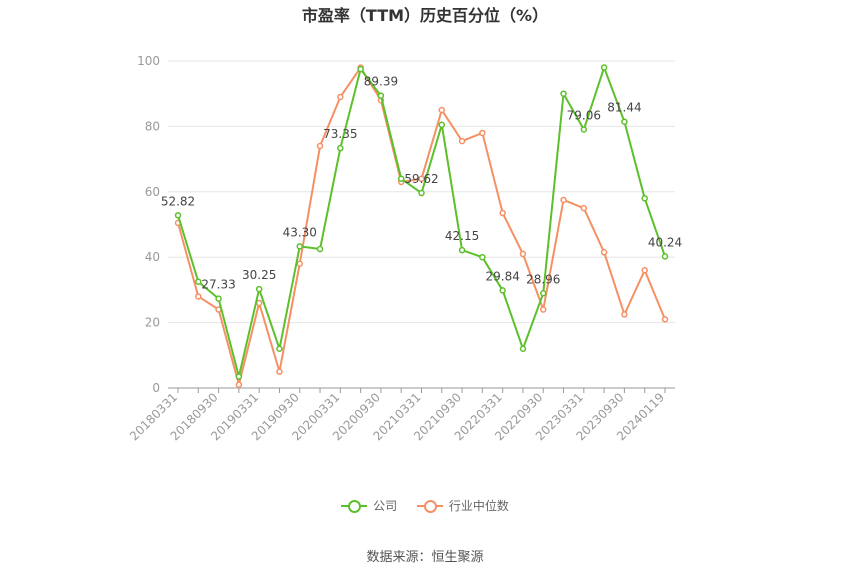 This screenshot has height=575, width=850. What do you see at coordinates (624, 108) in the screenshot?
I see `data-label: 81.44` at bounding box center [624, 108].